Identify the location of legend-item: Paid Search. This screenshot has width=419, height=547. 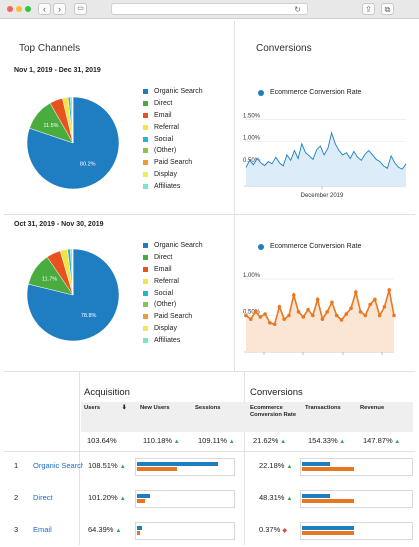
(173, 163).